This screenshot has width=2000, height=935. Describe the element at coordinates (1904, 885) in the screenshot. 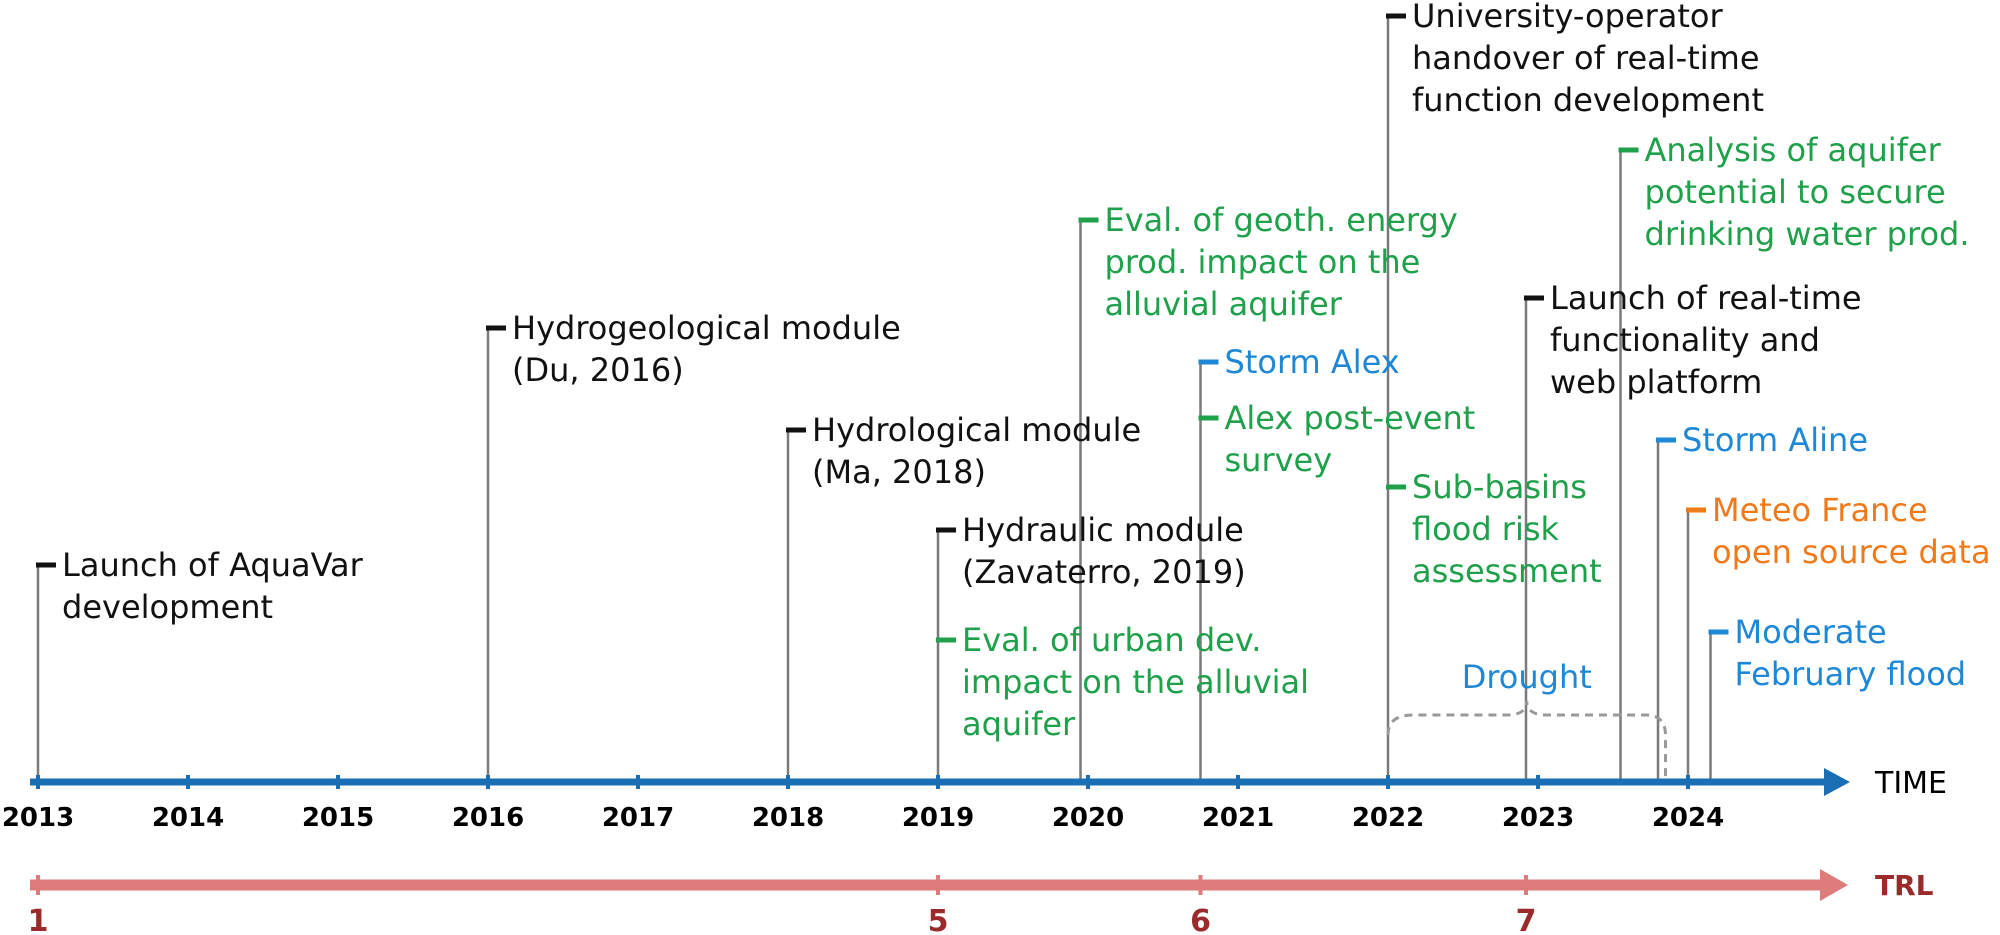

I see `trl-axis-label: TRL` at that location.